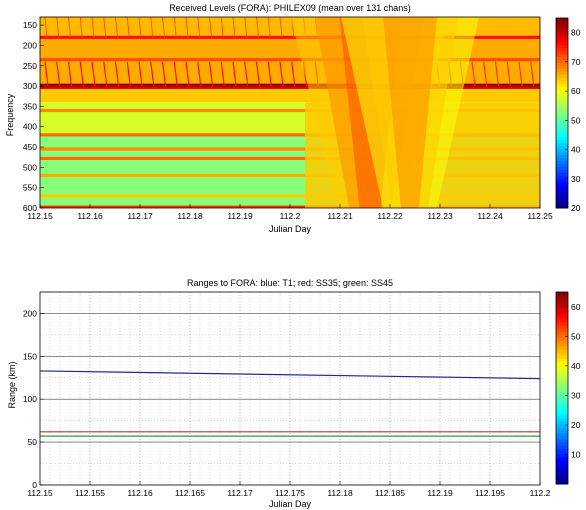  What do you see at coordinates (576, 150) in the screenshot?
I see `heatmap-colorbar-tick-label: 40` at bounding box center [576, 150].